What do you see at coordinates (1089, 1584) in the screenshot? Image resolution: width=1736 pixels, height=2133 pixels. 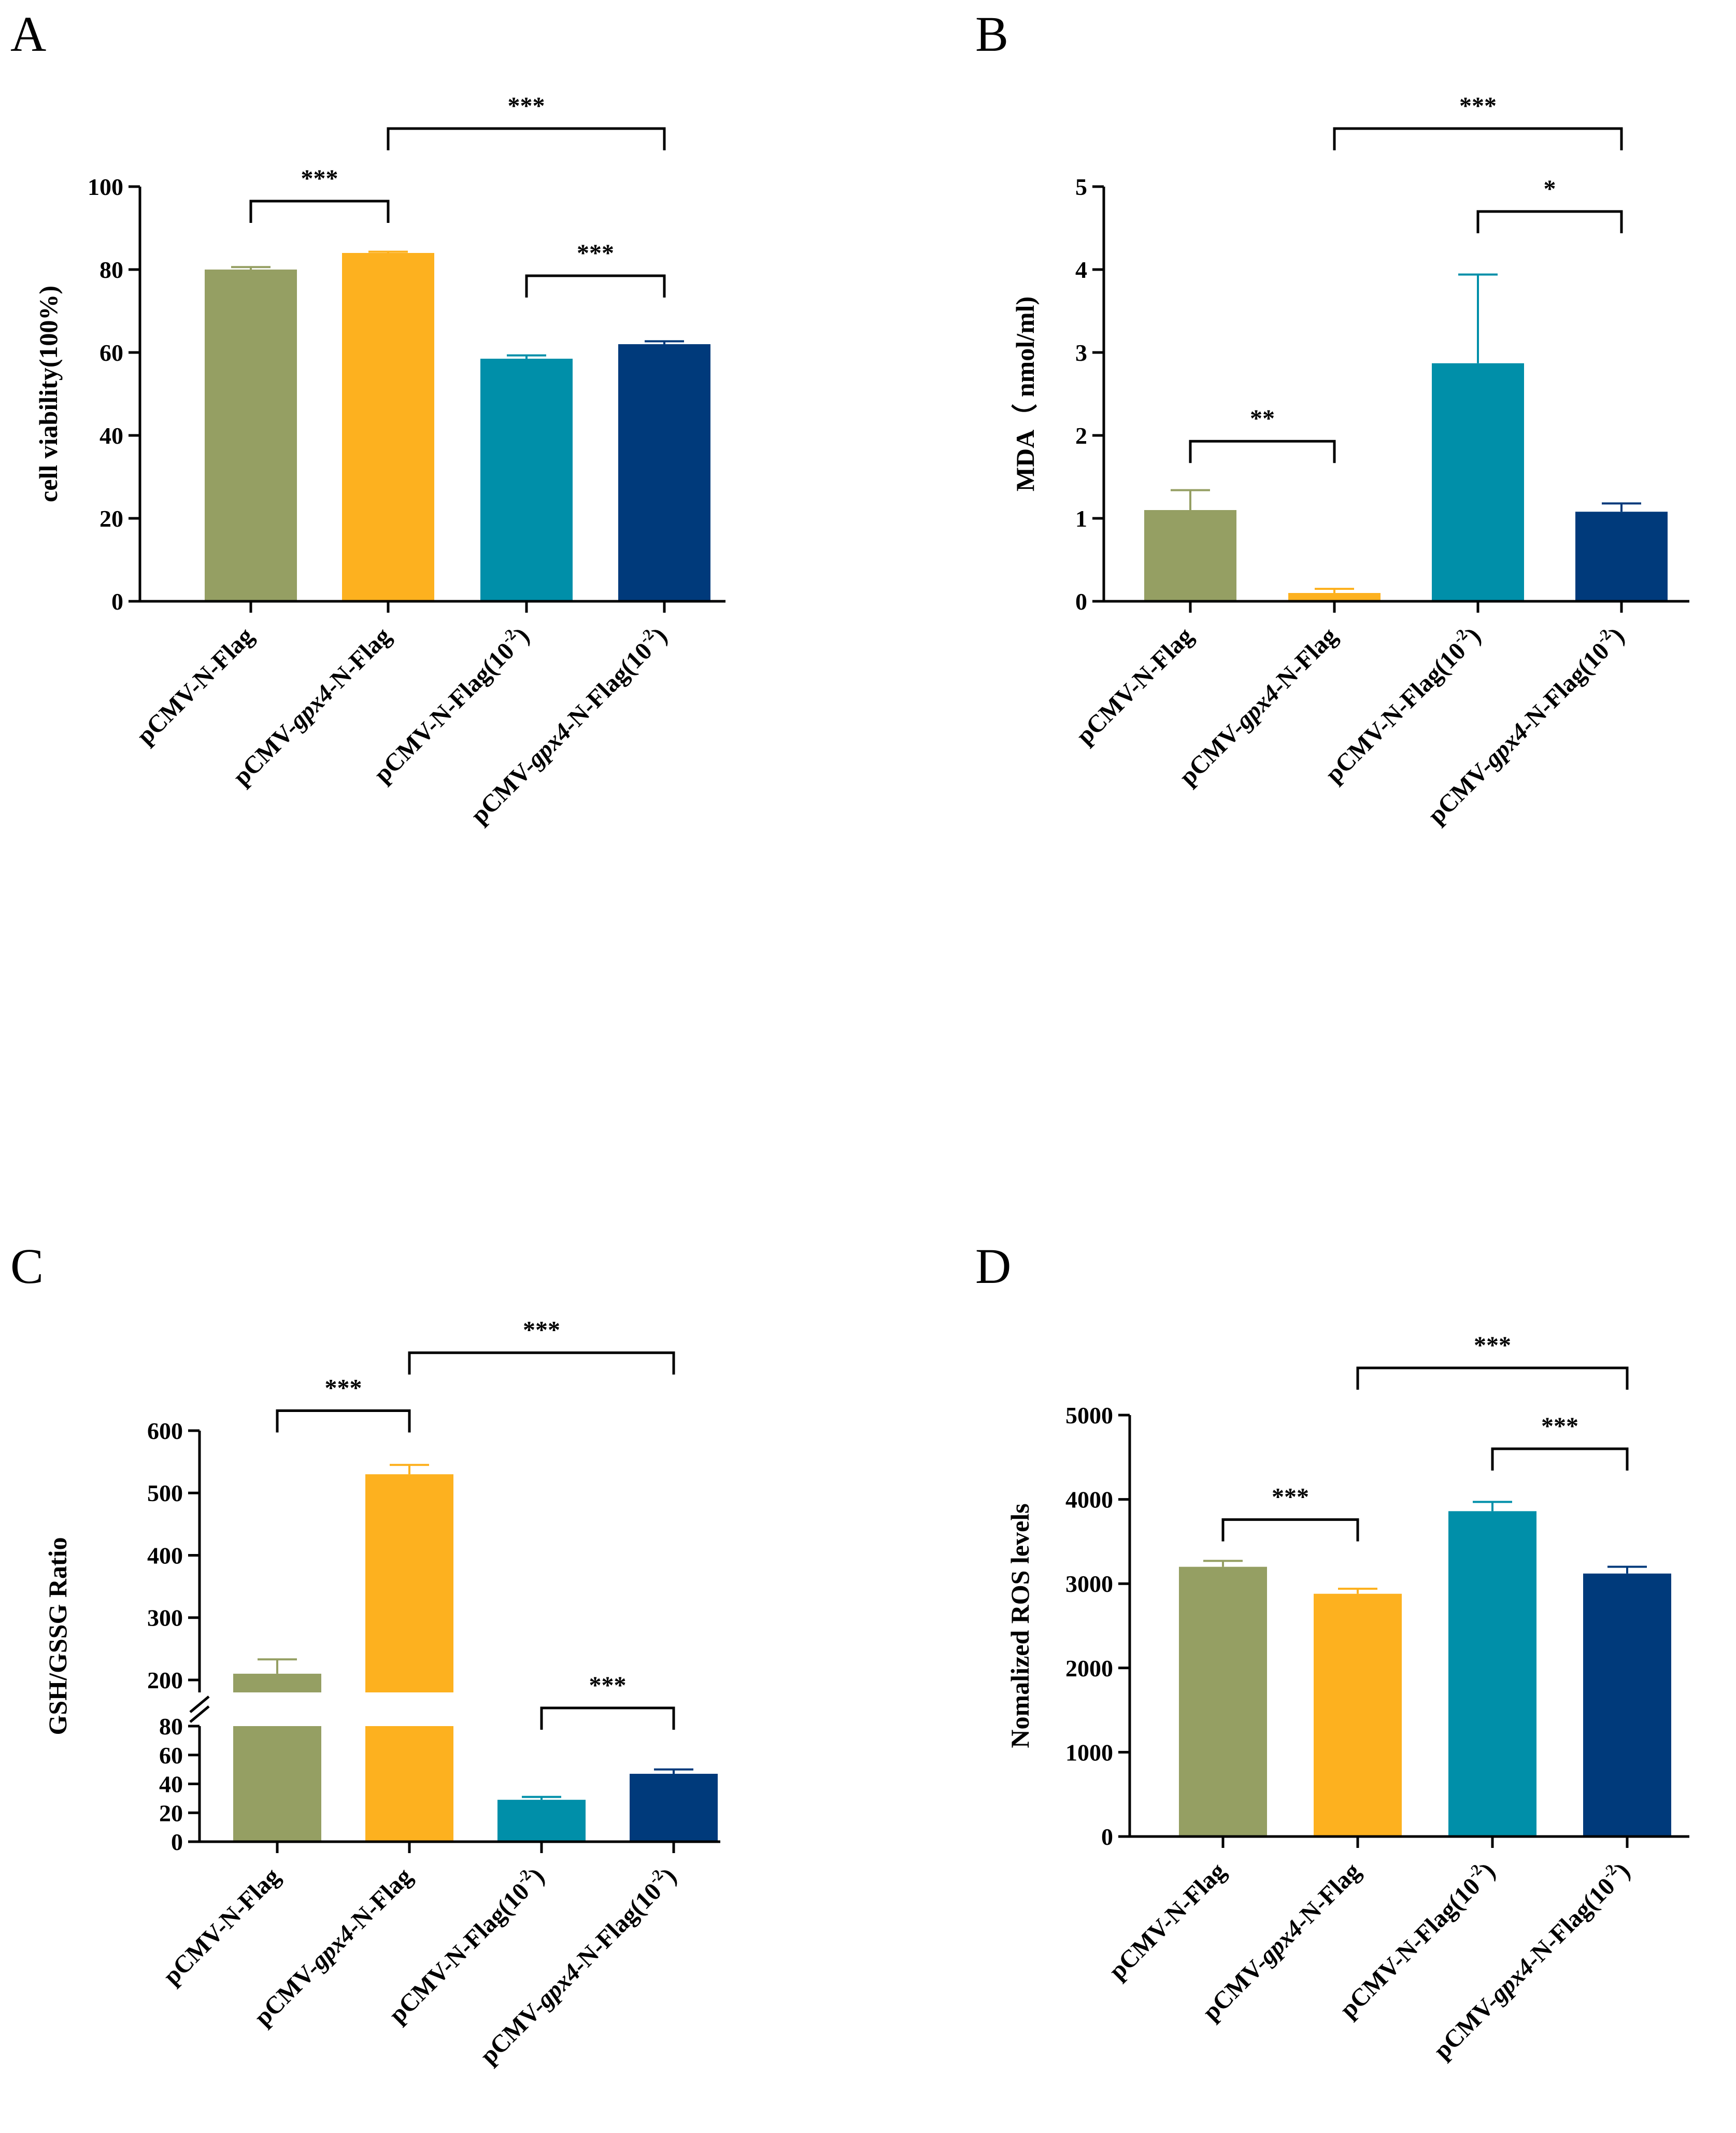 I see `y-tick-label: 3000` at bounding box center [1089, 1584].